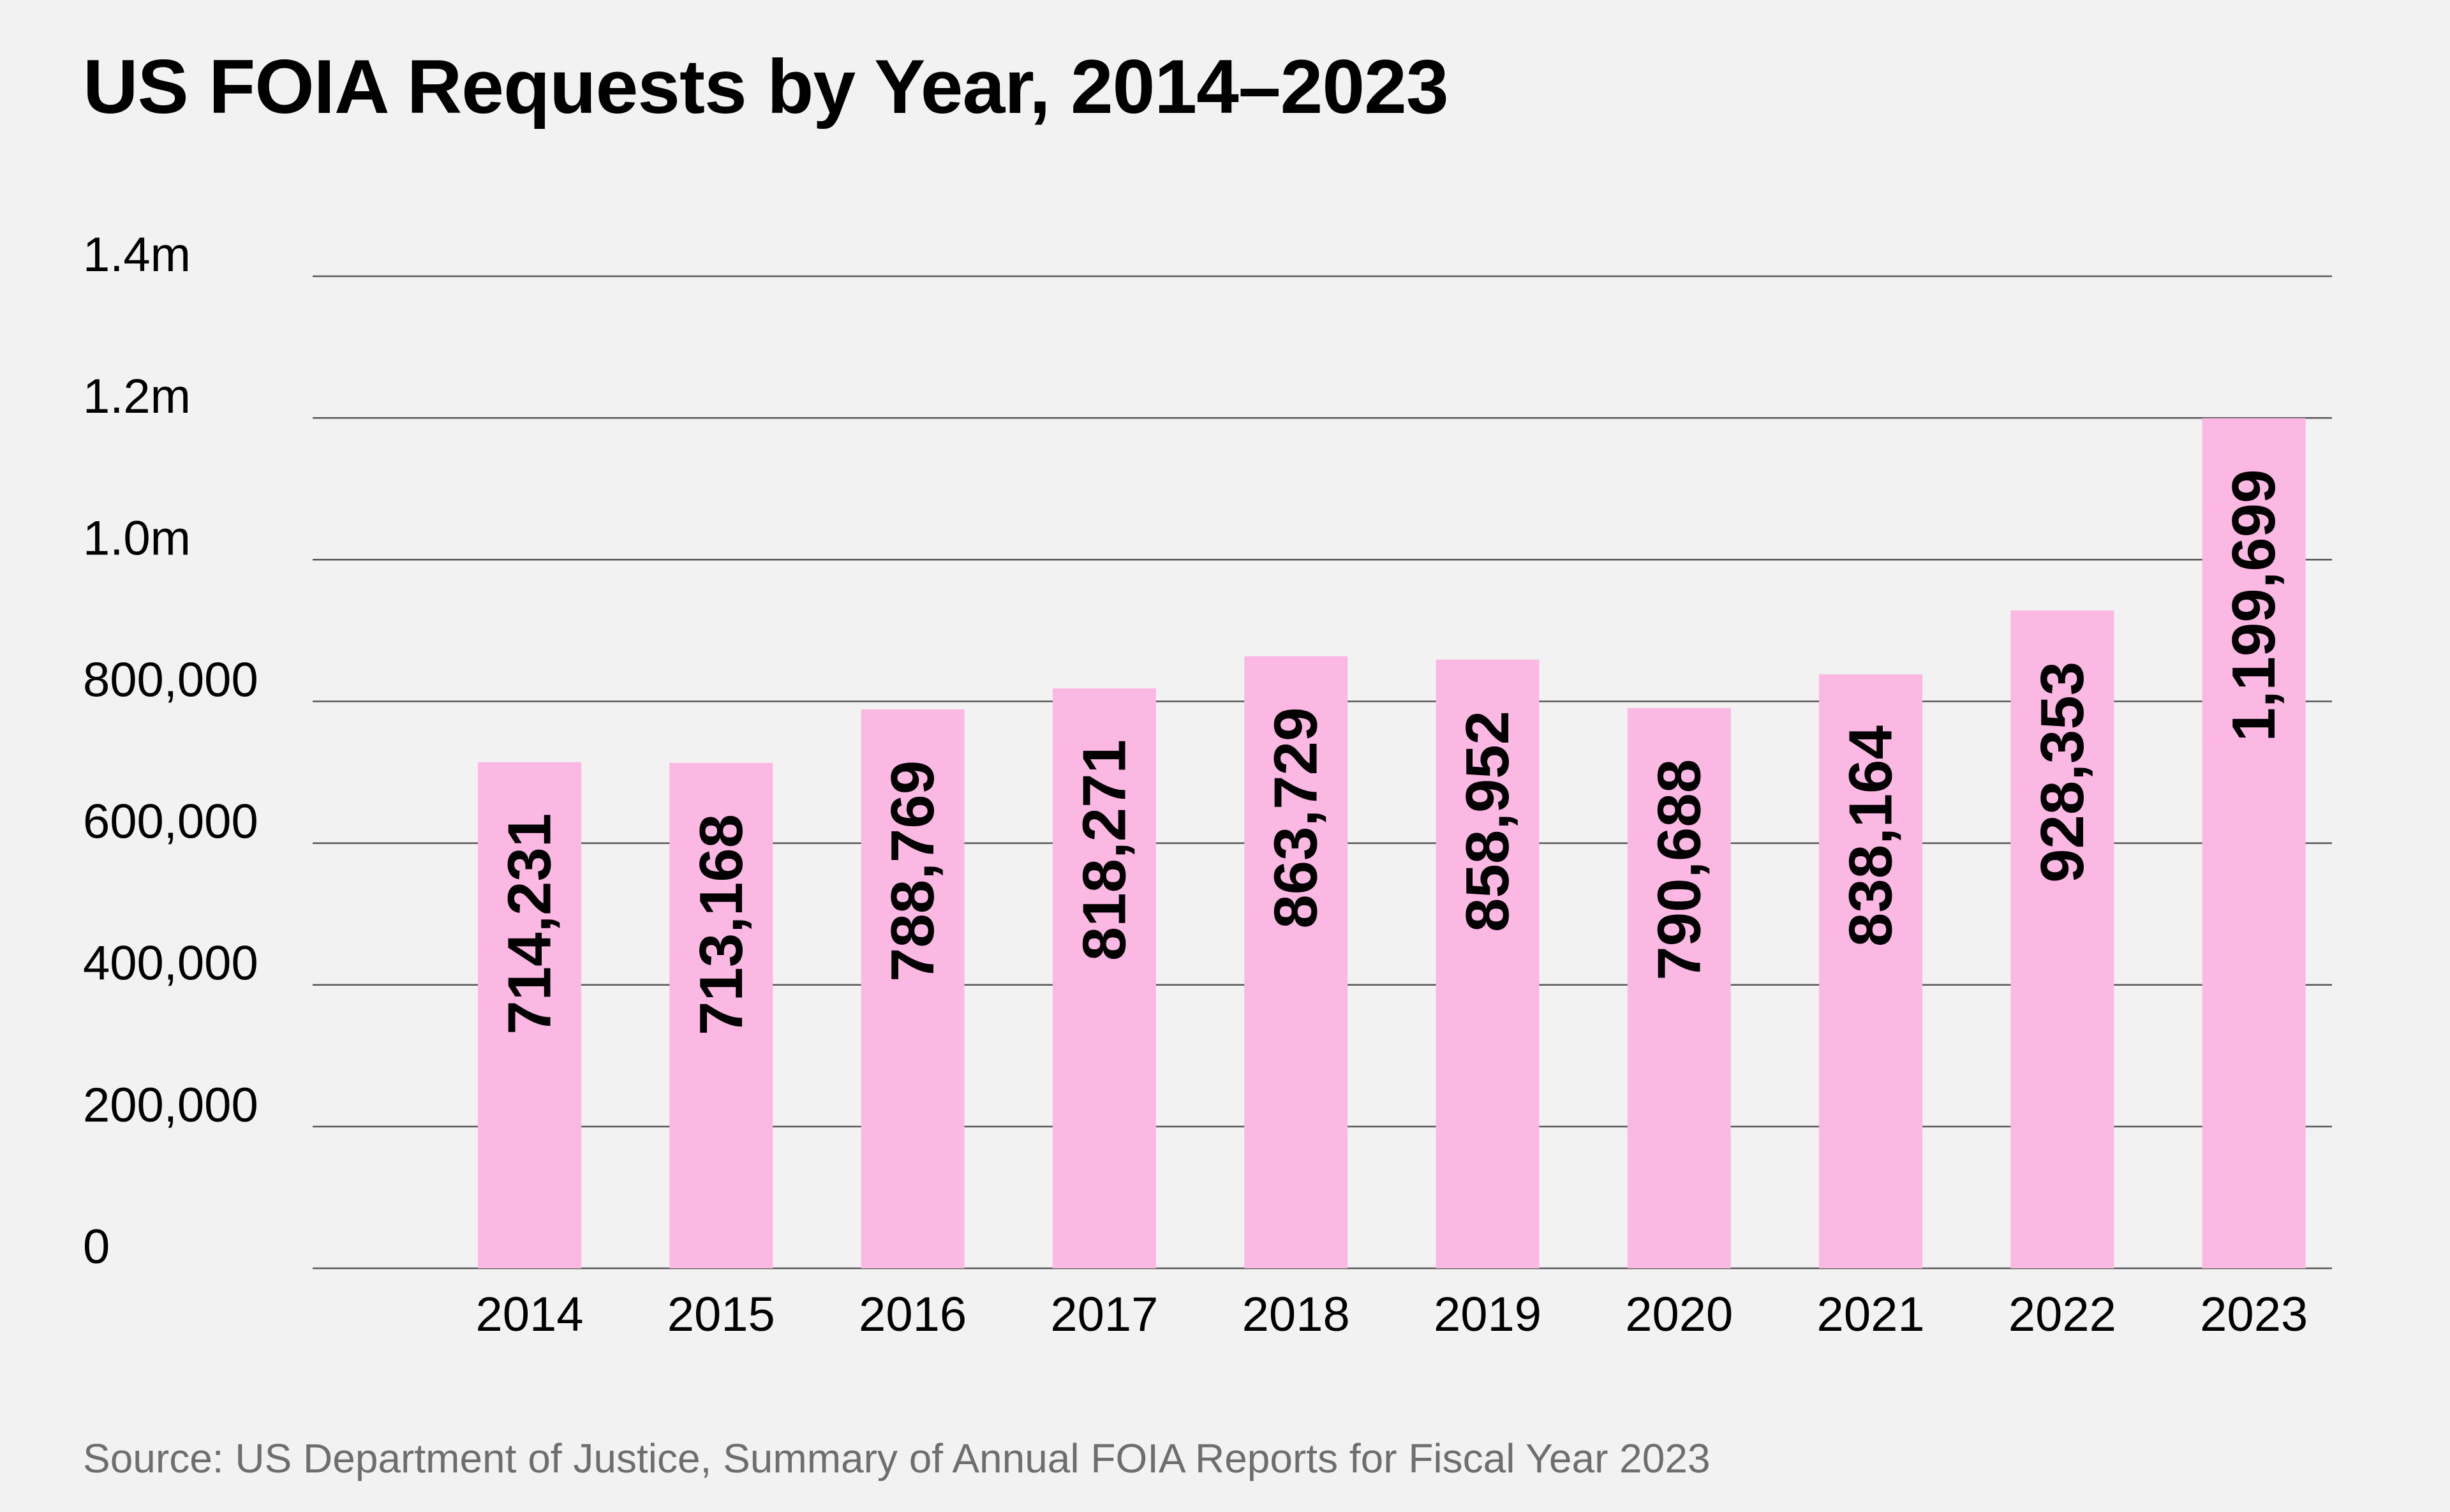  Describe the element at coordinates (721, 924) in the screenshot. I see `data-label: 713,168` at that location.